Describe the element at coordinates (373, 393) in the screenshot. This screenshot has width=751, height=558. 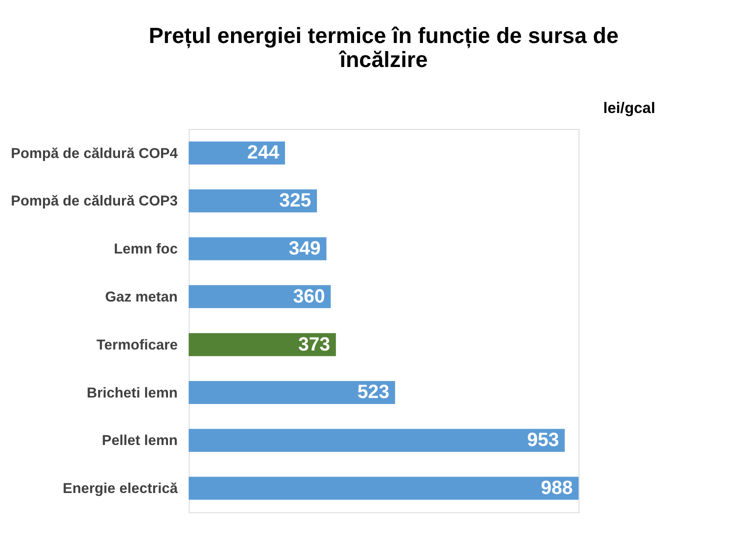
I see `data-label: 523` at that location.